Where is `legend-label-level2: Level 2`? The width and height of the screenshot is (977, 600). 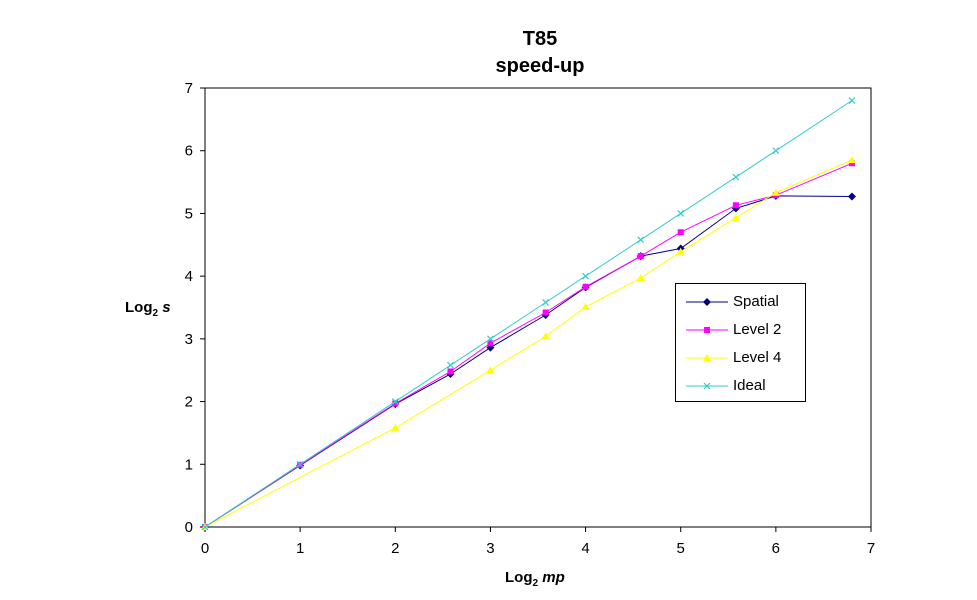 legend-label-level2: Level 2 is located at coordinates (757, 329).